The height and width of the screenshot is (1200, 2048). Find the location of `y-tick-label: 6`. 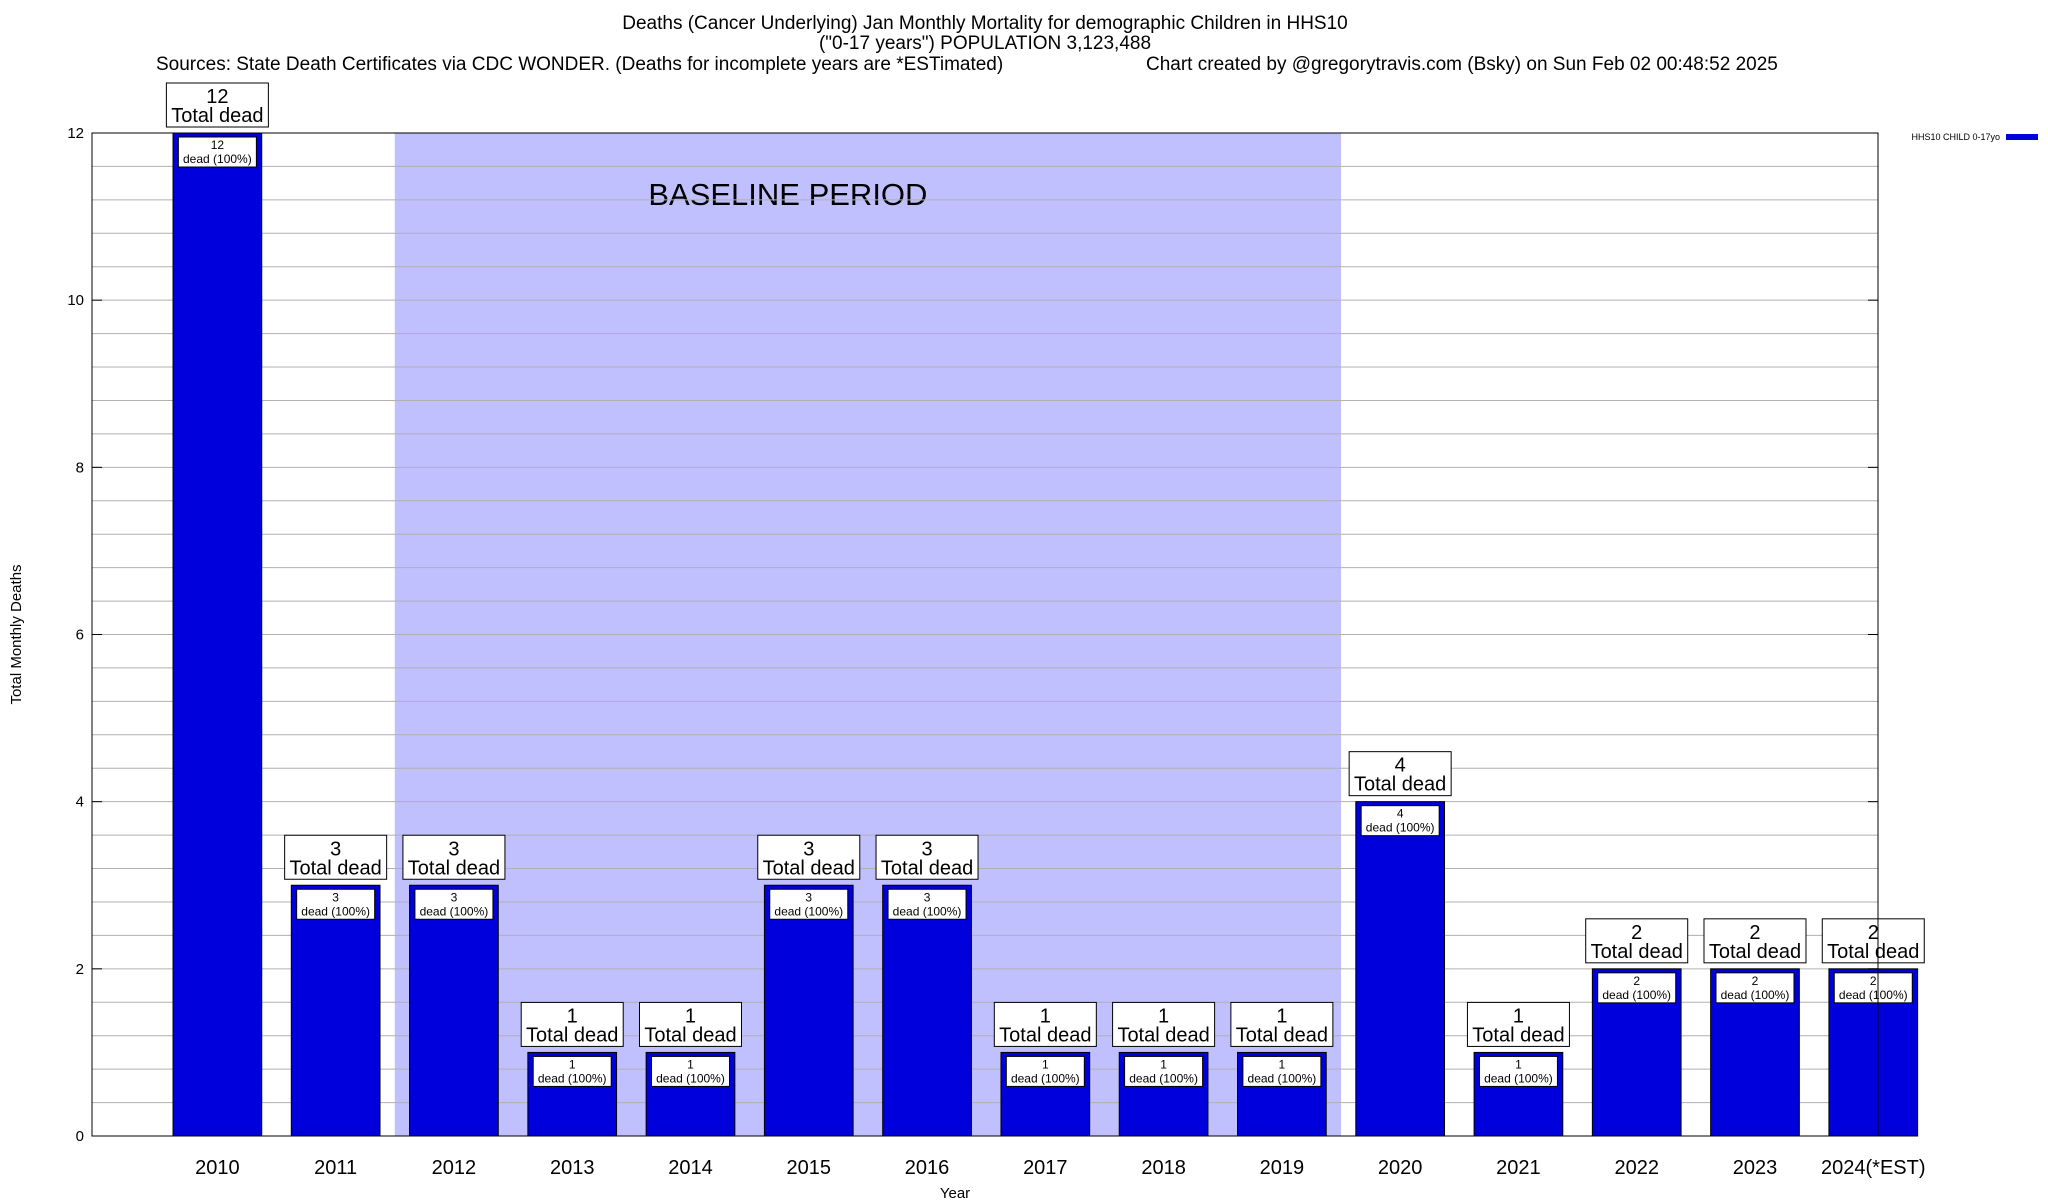

y-tick-label: 6 is located at coordinates (80, 635).